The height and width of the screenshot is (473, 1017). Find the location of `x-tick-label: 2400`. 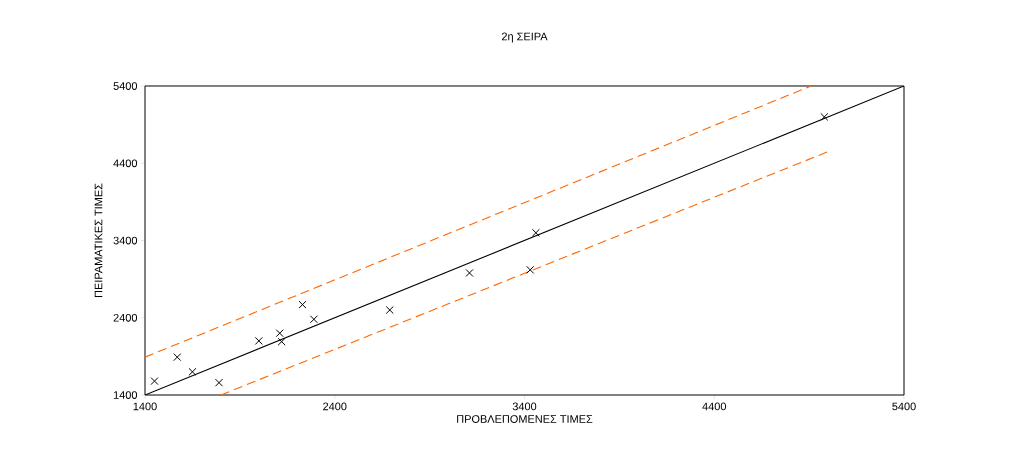

x-tick-label: 2400 is located at coordinates (335, 406).